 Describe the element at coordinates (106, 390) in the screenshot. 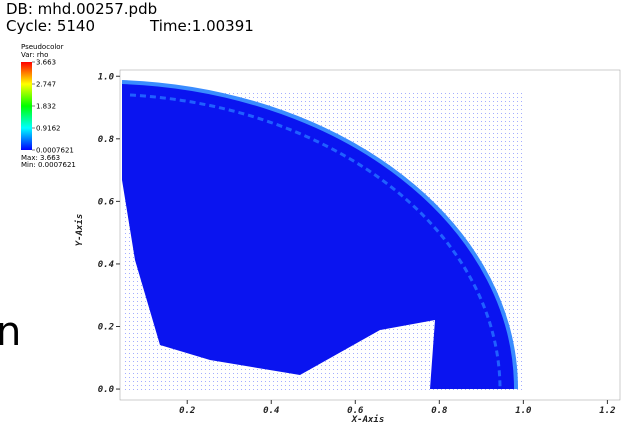

I see `y-tick-label: 0.0` at that location.